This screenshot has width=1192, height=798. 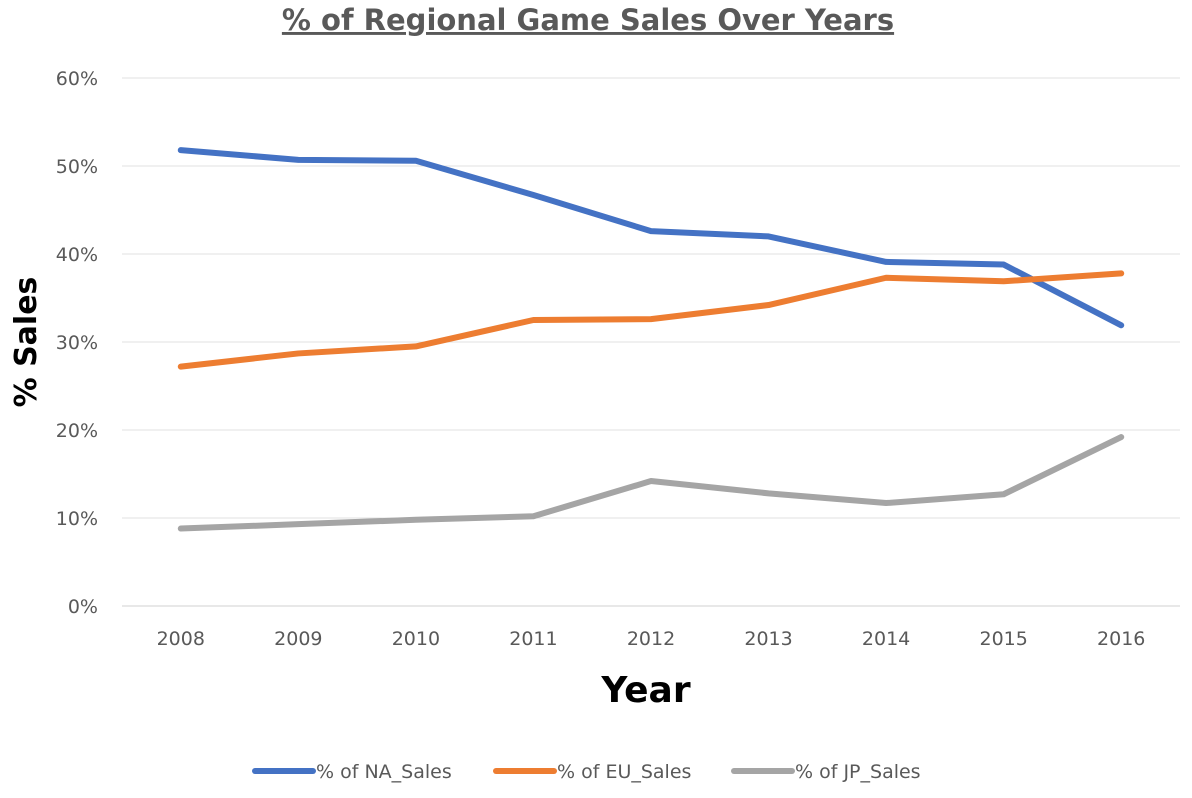 What do you see at coordinates (83, 607) in the screenshot?
I see `y-tick-label: 0%` at bounding box center [83, 607].